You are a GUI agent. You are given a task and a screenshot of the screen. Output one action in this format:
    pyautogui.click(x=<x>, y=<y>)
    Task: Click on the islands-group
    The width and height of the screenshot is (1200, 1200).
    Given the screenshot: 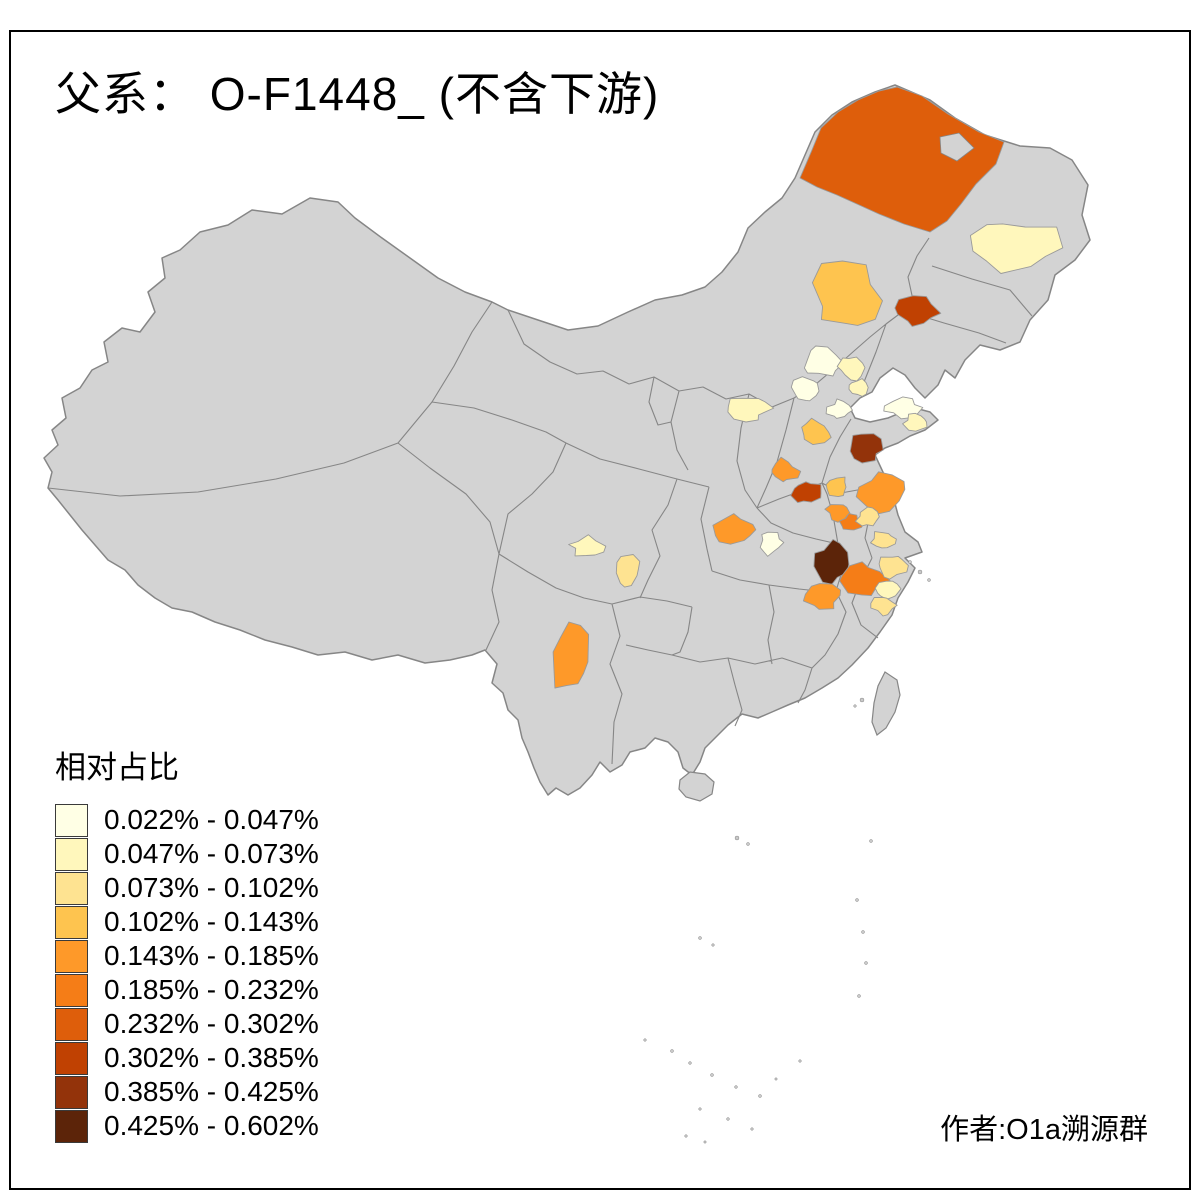 What is the action you would take?
    pyautogui.click(x=789, y=736)
    